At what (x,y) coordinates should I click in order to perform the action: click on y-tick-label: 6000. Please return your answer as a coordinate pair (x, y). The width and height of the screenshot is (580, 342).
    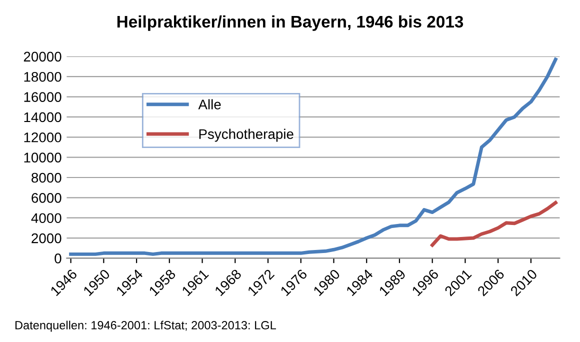
    Looking at the image, I should click on (47, 198).